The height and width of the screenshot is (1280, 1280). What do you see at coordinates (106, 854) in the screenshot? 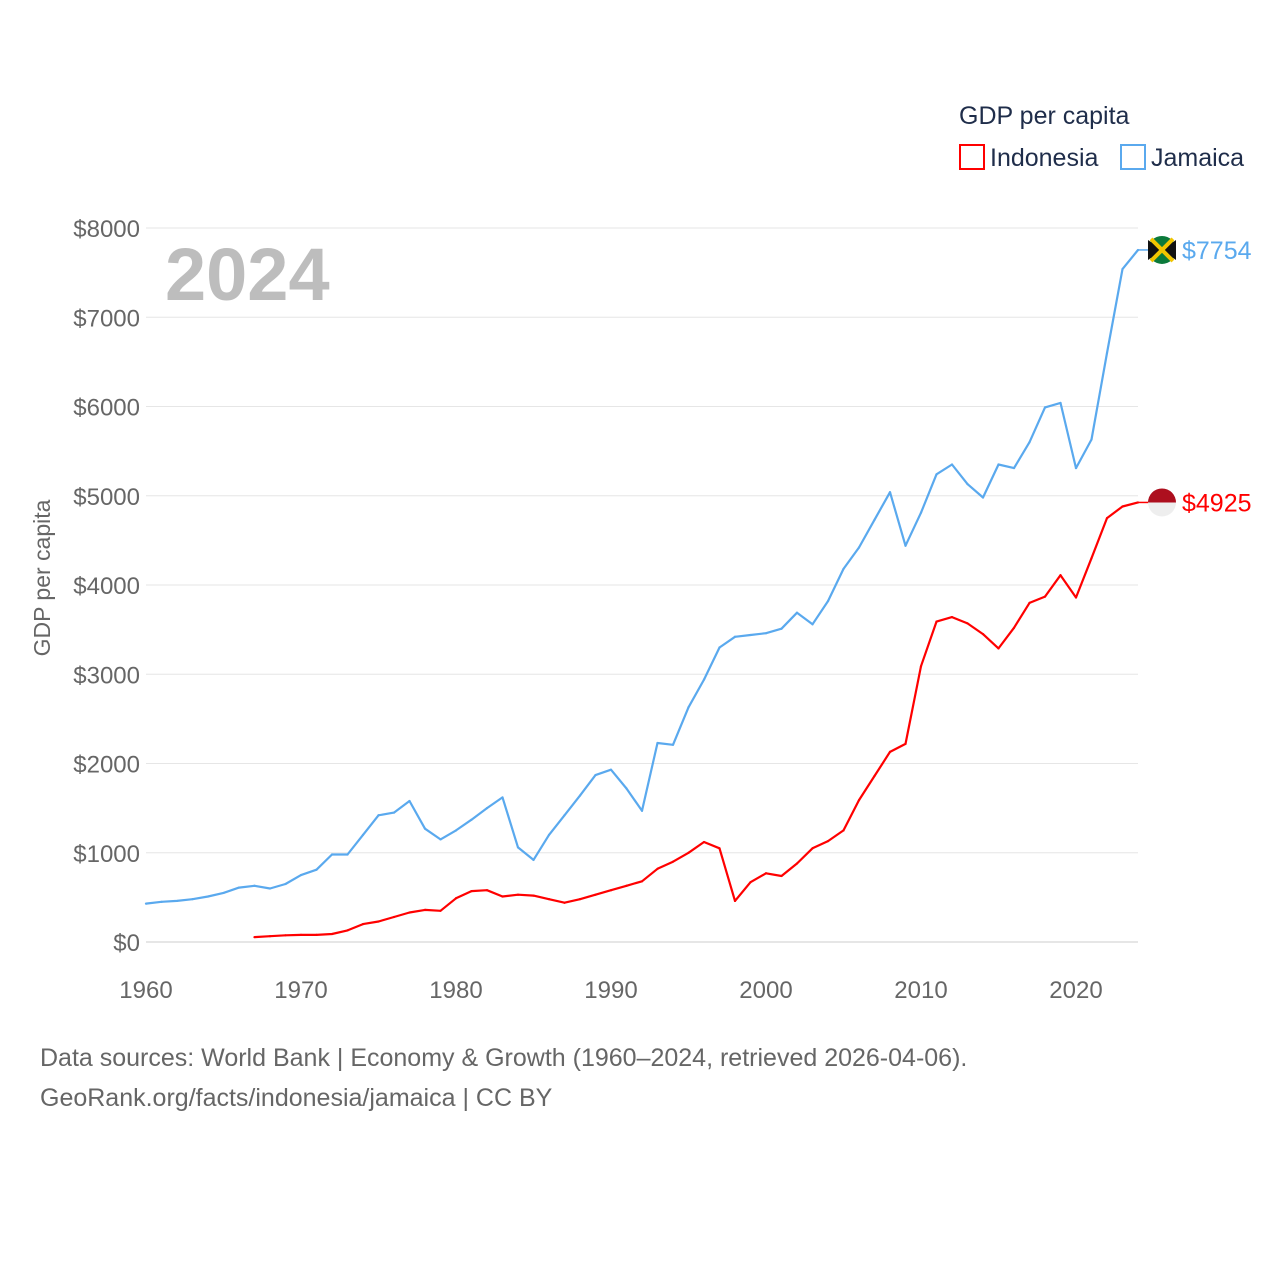
I see `y-tick-label: $1000` at bounding box center [106, 854].